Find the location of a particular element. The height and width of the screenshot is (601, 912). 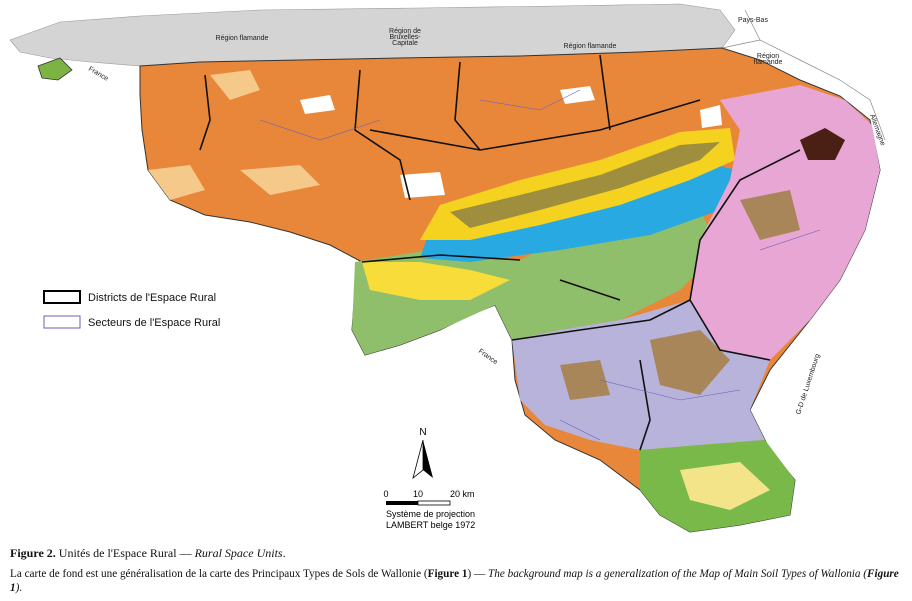

border-line is located at coordinates (803, 75).